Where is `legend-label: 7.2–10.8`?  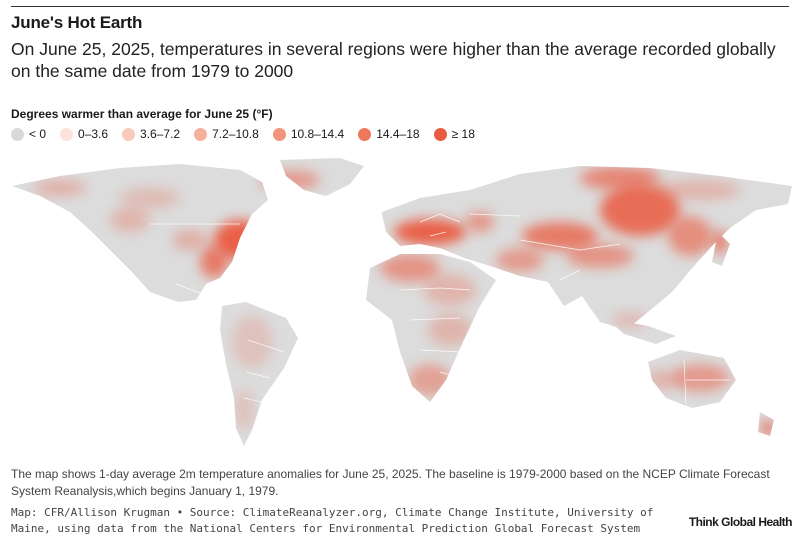
legend-label: 7.2–10.8 is located at coordinates (235, 134).